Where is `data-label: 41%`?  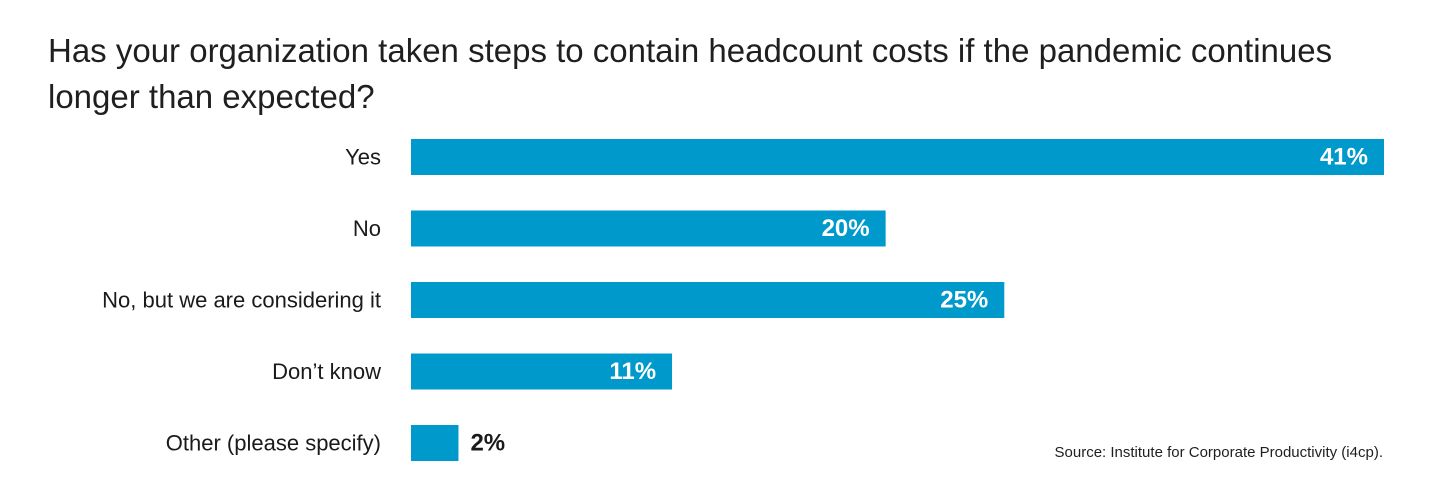 data-label: 41% is located at coordinates (1344, 157).